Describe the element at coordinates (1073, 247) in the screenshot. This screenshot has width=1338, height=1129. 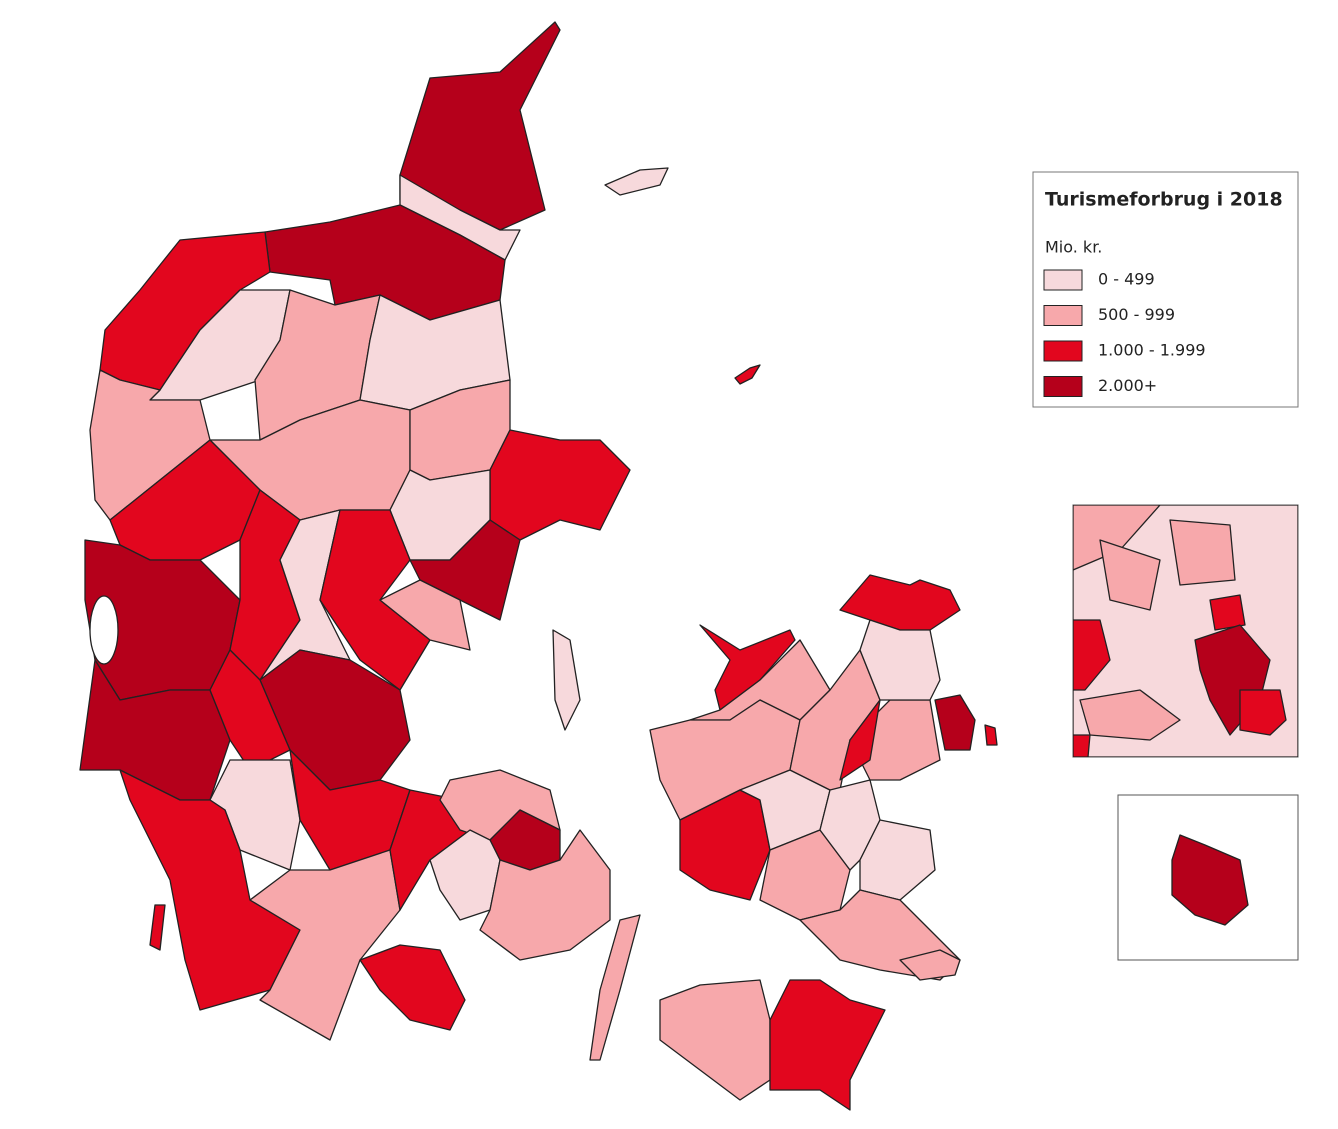
I see `legend-unit: Mio. kr.` at that location.